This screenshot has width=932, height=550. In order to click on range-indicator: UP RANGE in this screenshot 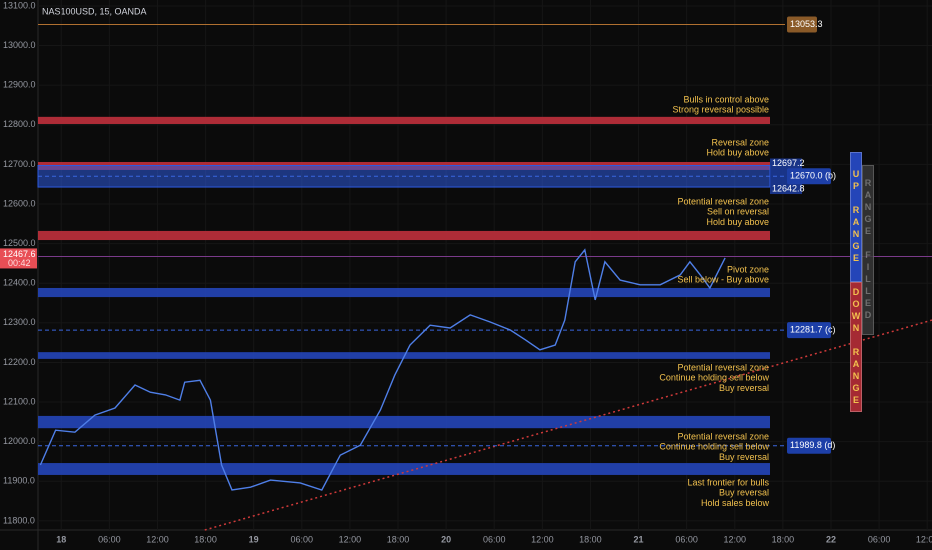, I will do `click(856, 217)`.